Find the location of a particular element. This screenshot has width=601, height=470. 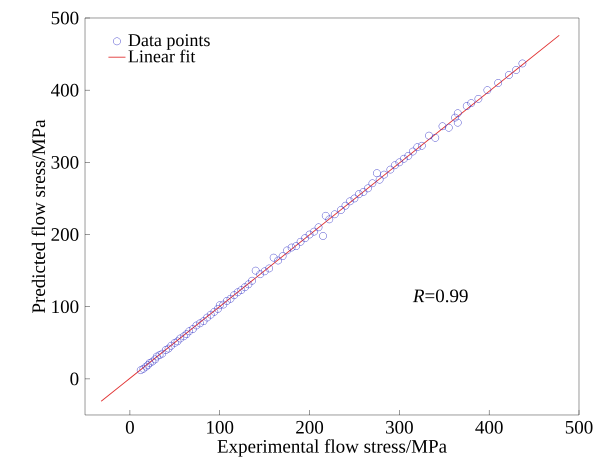

x-tick-label: 500 is located at coordinates (579, 427).